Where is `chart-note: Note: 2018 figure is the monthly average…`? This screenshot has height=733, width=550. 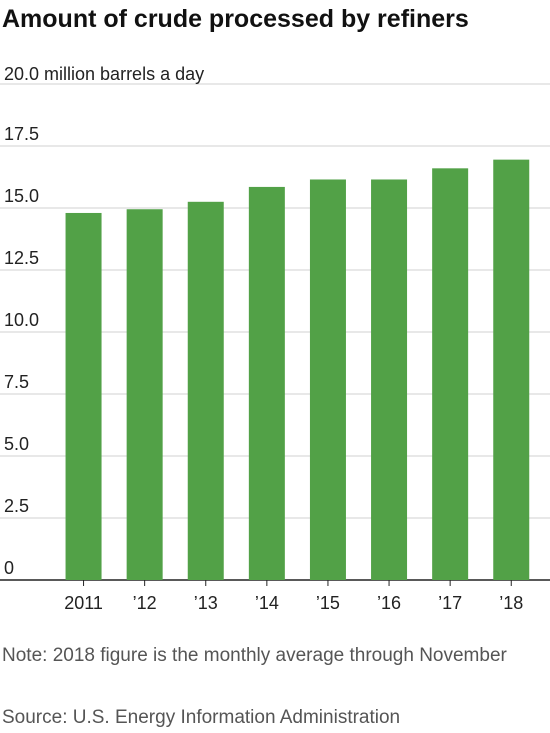 chart-note: Note: 2018 figure is the monthly average… is located at coordinates (254, 655).